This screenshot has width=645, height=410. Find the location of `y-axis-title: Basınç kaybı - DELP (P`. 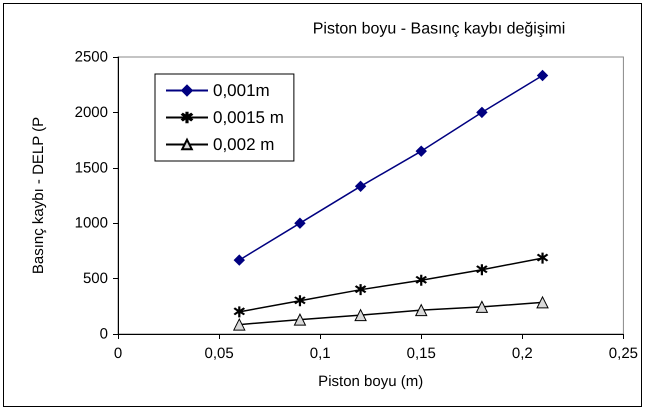

y-axis-title: Basınç kaybı - DELP (P is located at coordinates (38, 195).